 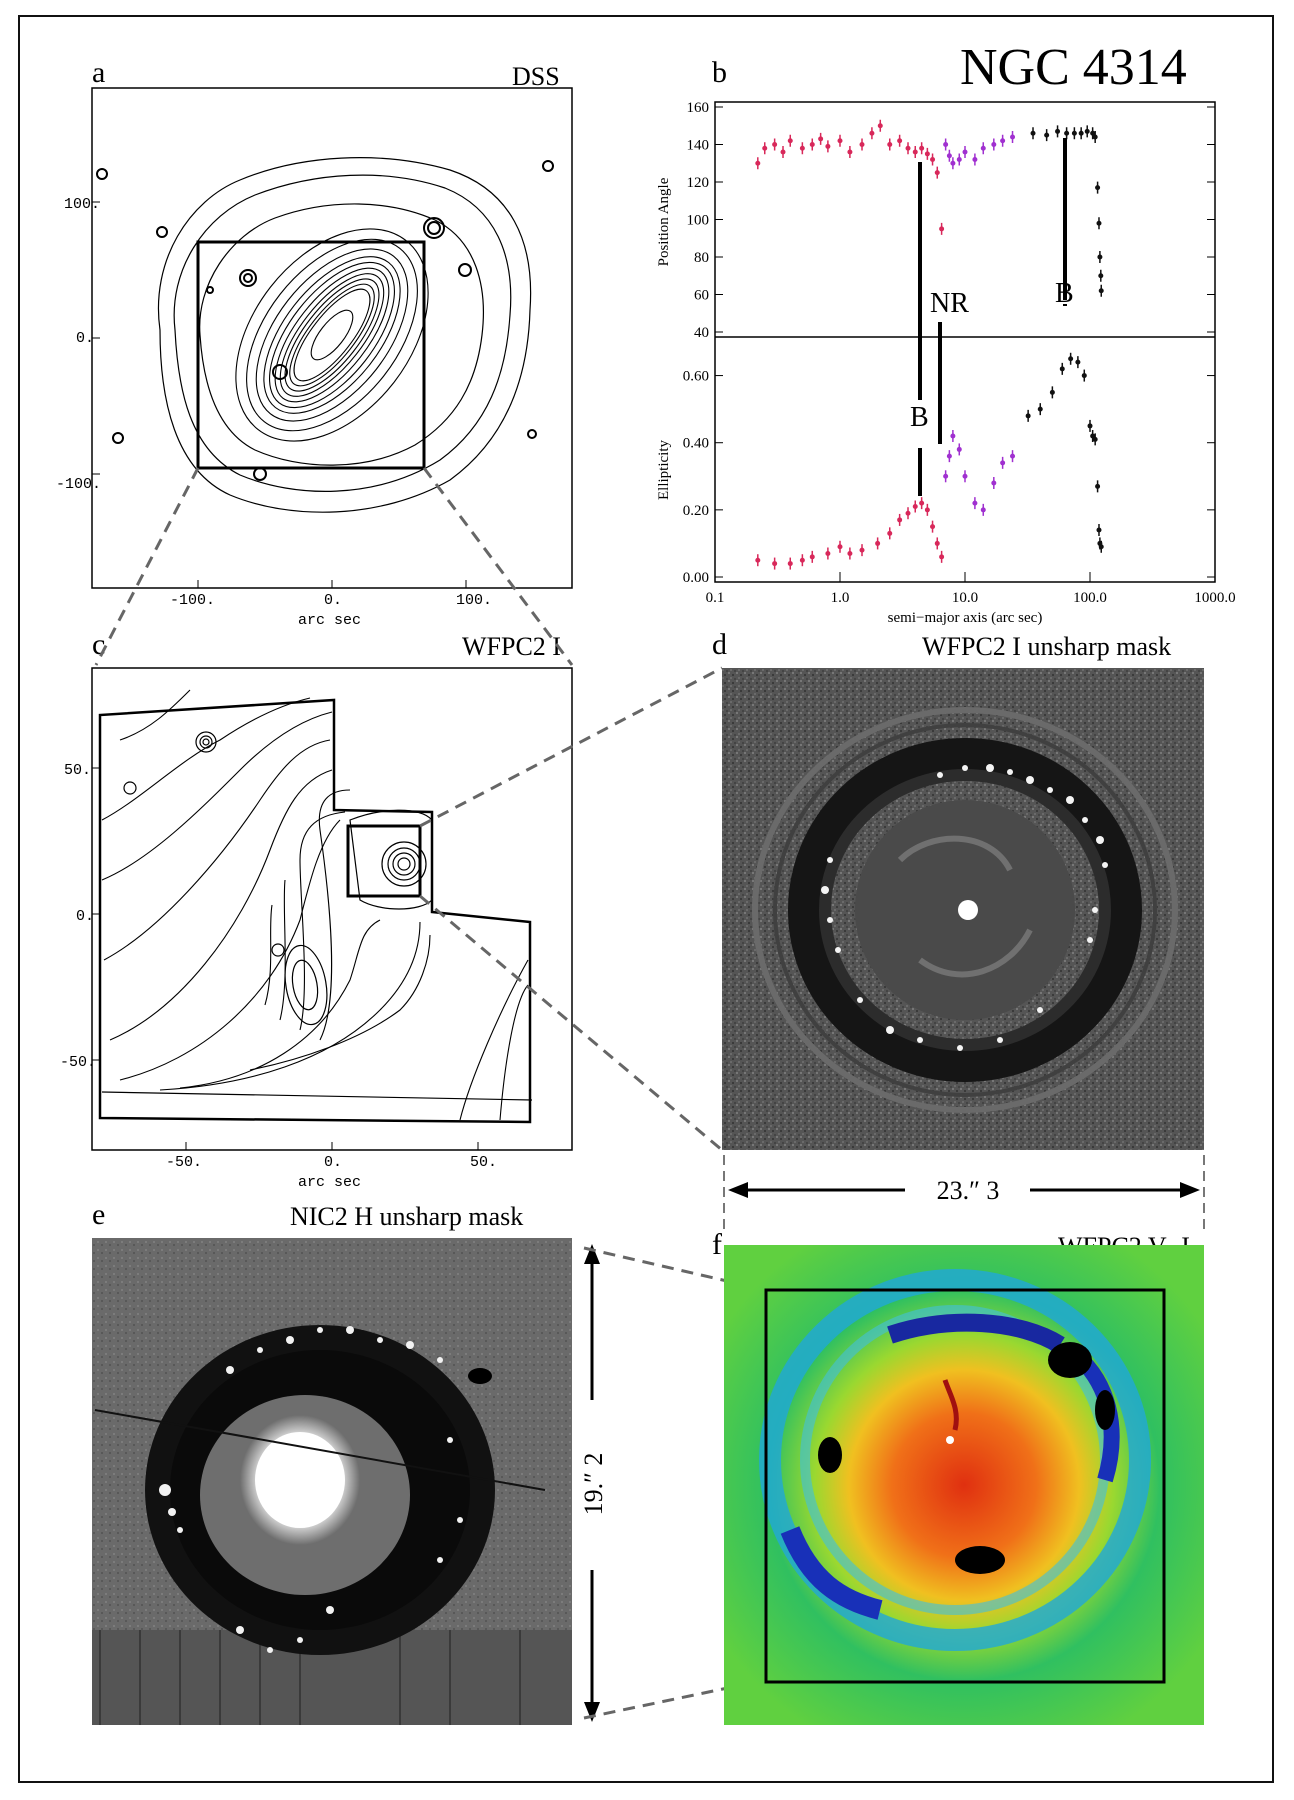 What do you see at coordinates (675, 1483) in the screenshot?
I see `zoom-lines-e-f` at bounding box center [675, 1483].